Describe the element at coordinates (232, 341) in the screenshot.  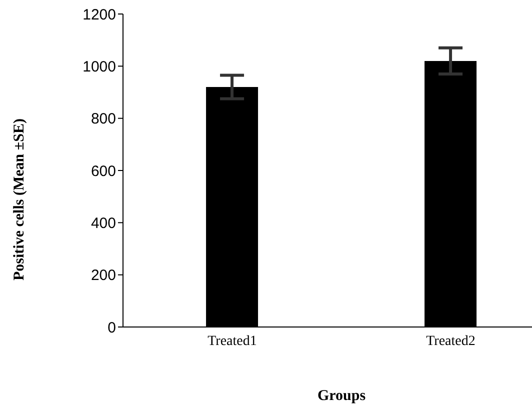
I see `x-tick-label: Treated1` at that location.